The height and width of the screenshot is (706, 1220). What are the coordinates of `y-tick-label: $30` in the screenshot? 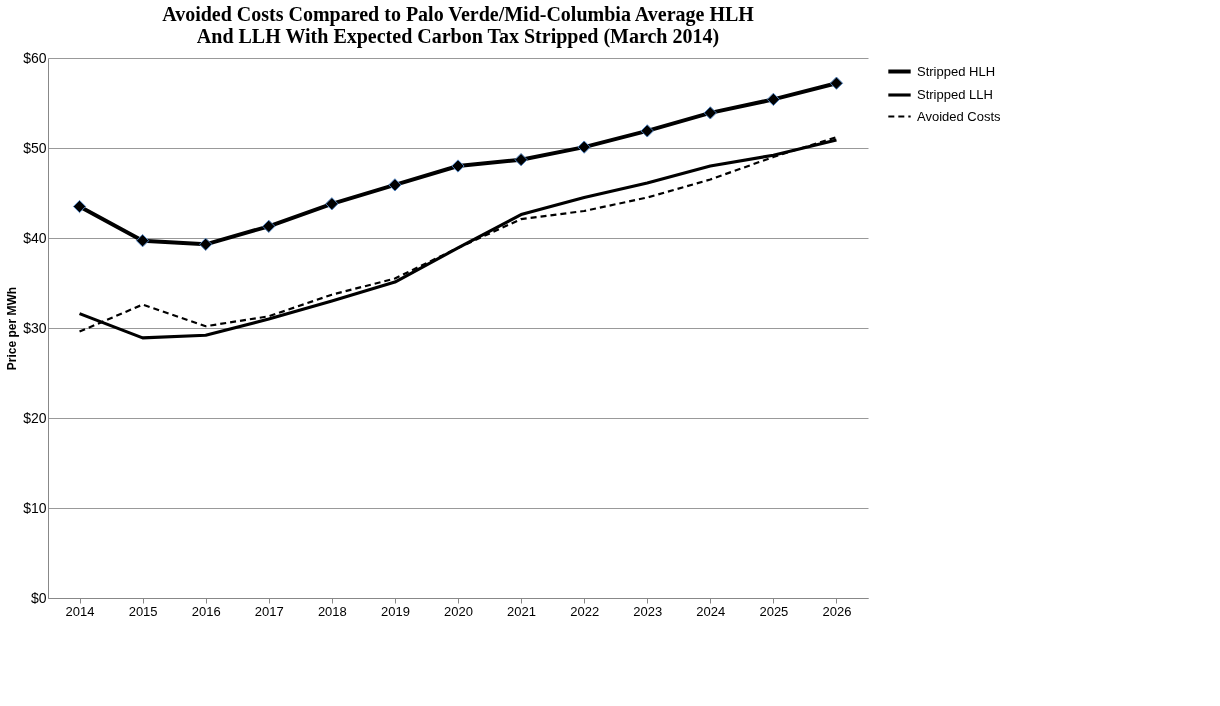 It's located at (35, 327).